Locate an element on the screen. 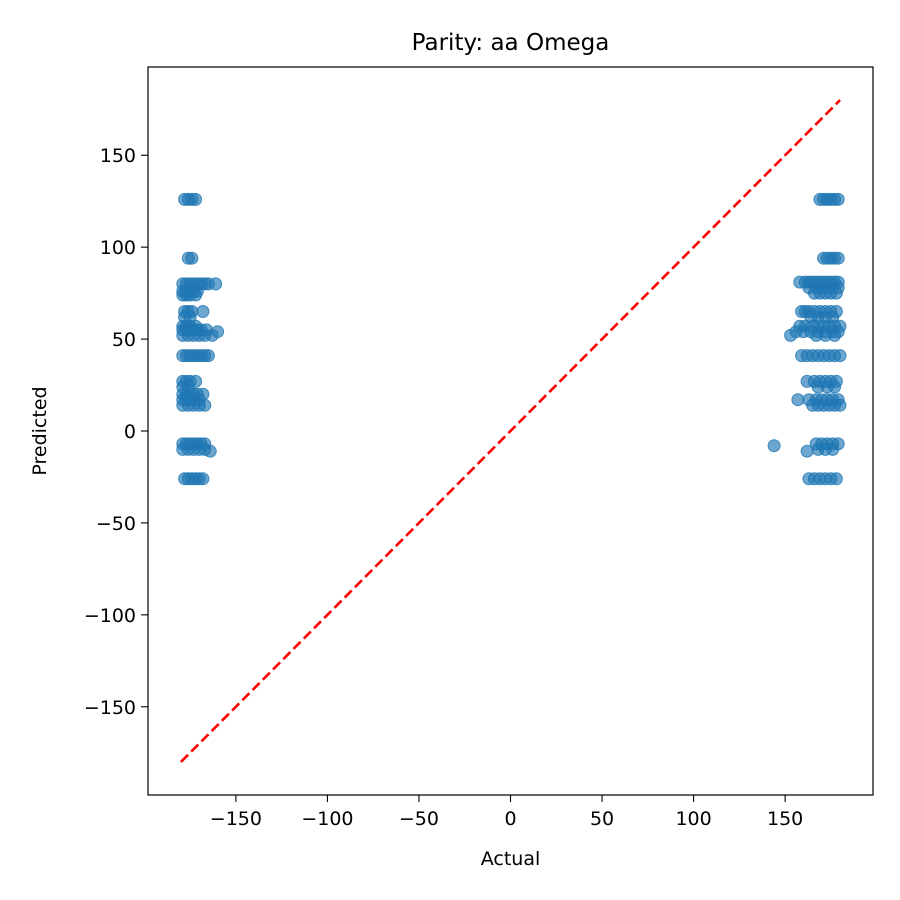  x-tick-label: −100 is located at coordinates (327, 819).